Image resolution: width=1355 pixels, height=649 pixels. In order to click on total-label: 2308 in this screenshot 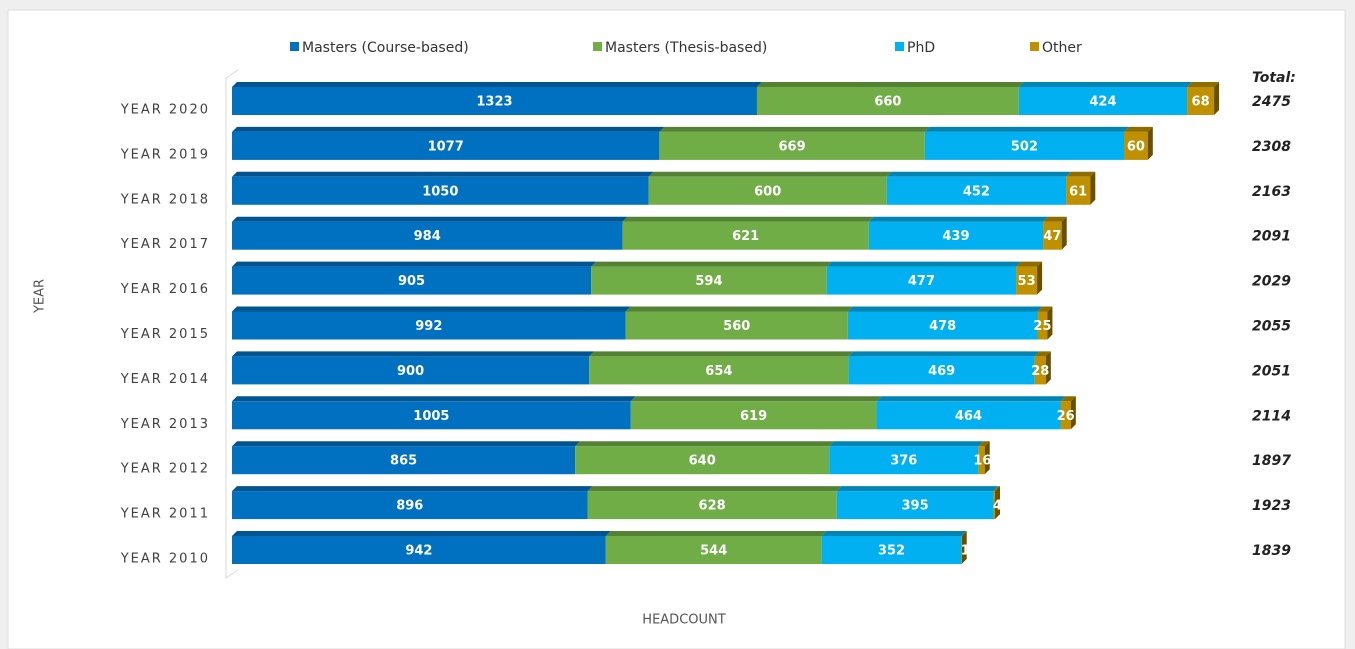, I will do `click(1271, 147)`.